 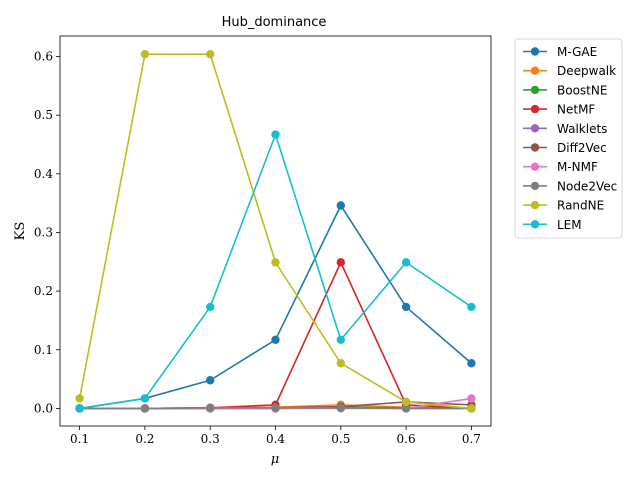 I want to click on legend-item: LEM, so click(x=552, y=225).